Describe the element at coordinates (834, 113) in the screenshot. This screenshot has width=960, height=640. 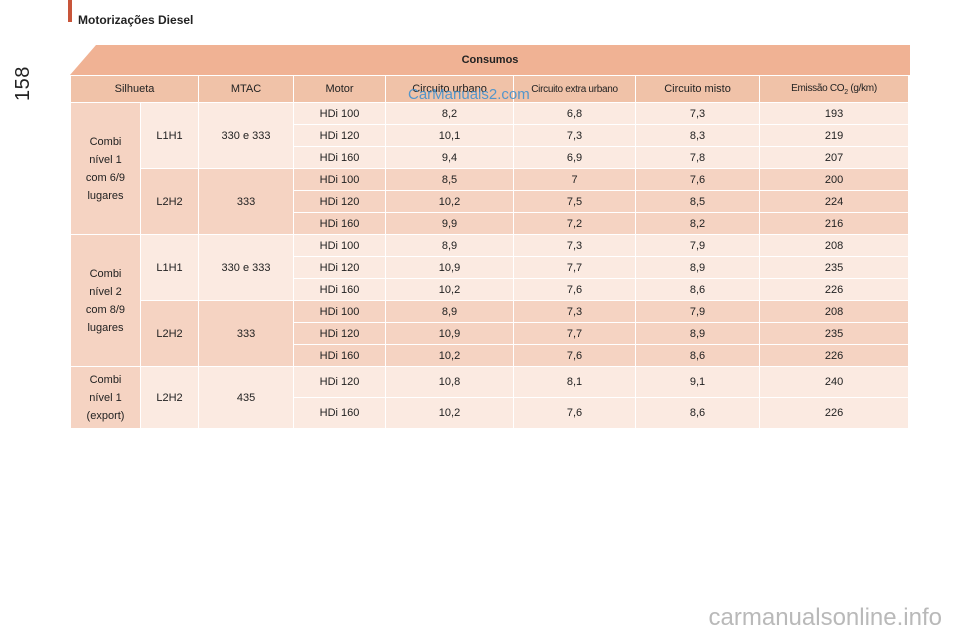
I see `co2-cell: 193` at that location.